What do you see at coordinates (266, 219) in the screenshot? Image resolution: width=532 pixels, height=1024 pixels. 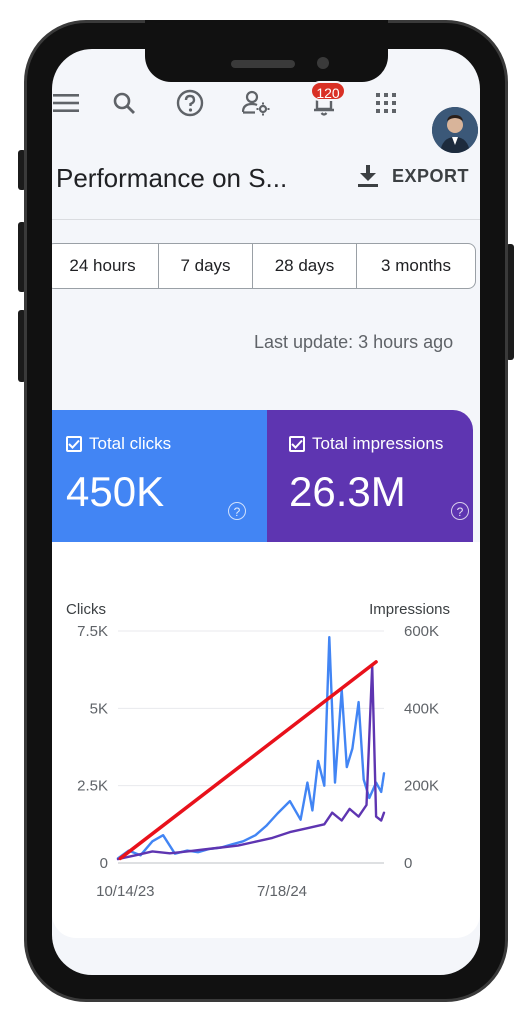 I see `header-divider` at bounding box center [266, 219].